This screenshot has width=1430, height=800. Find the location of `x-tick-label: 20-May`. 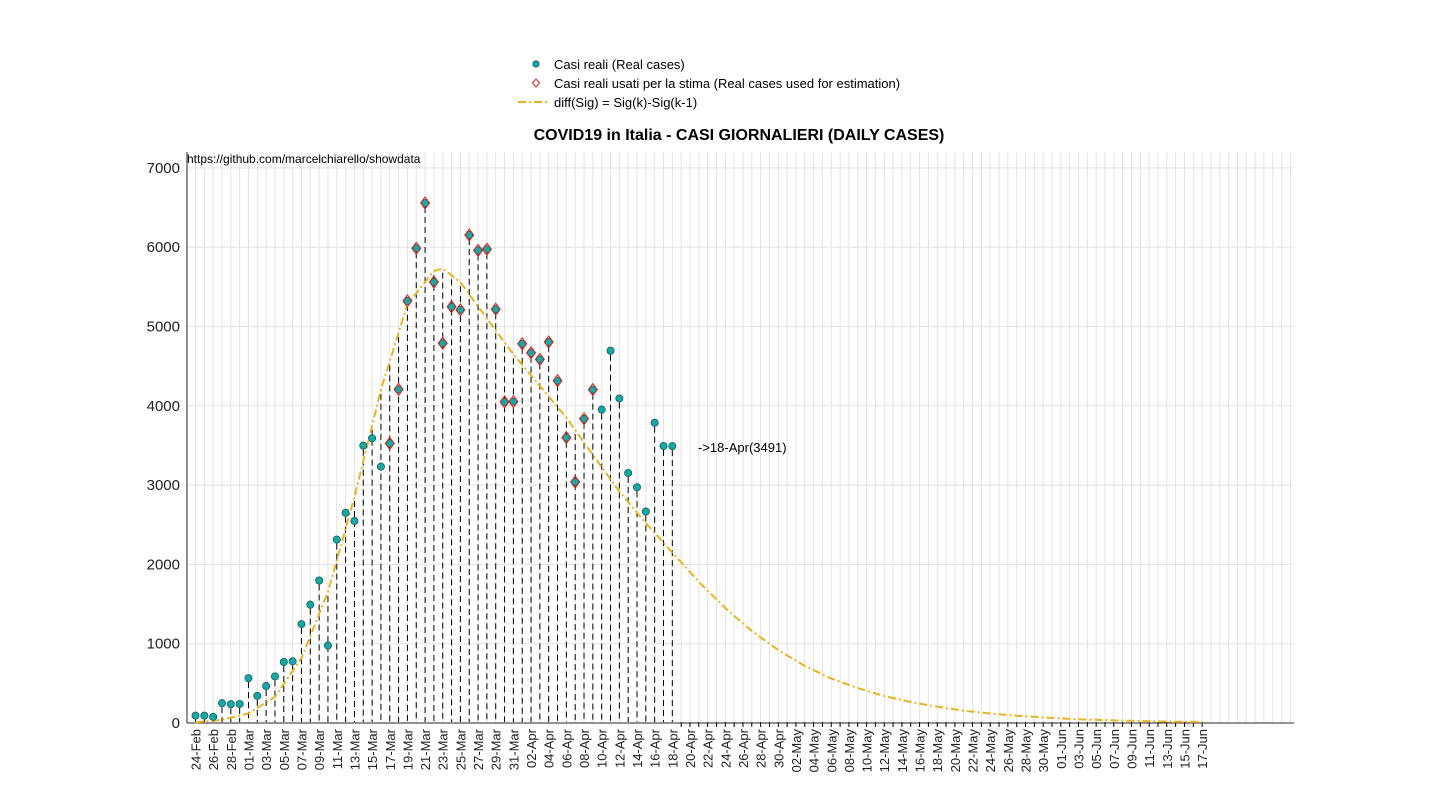

x-tick-label: 20-May is located at coordinates (955, 751).